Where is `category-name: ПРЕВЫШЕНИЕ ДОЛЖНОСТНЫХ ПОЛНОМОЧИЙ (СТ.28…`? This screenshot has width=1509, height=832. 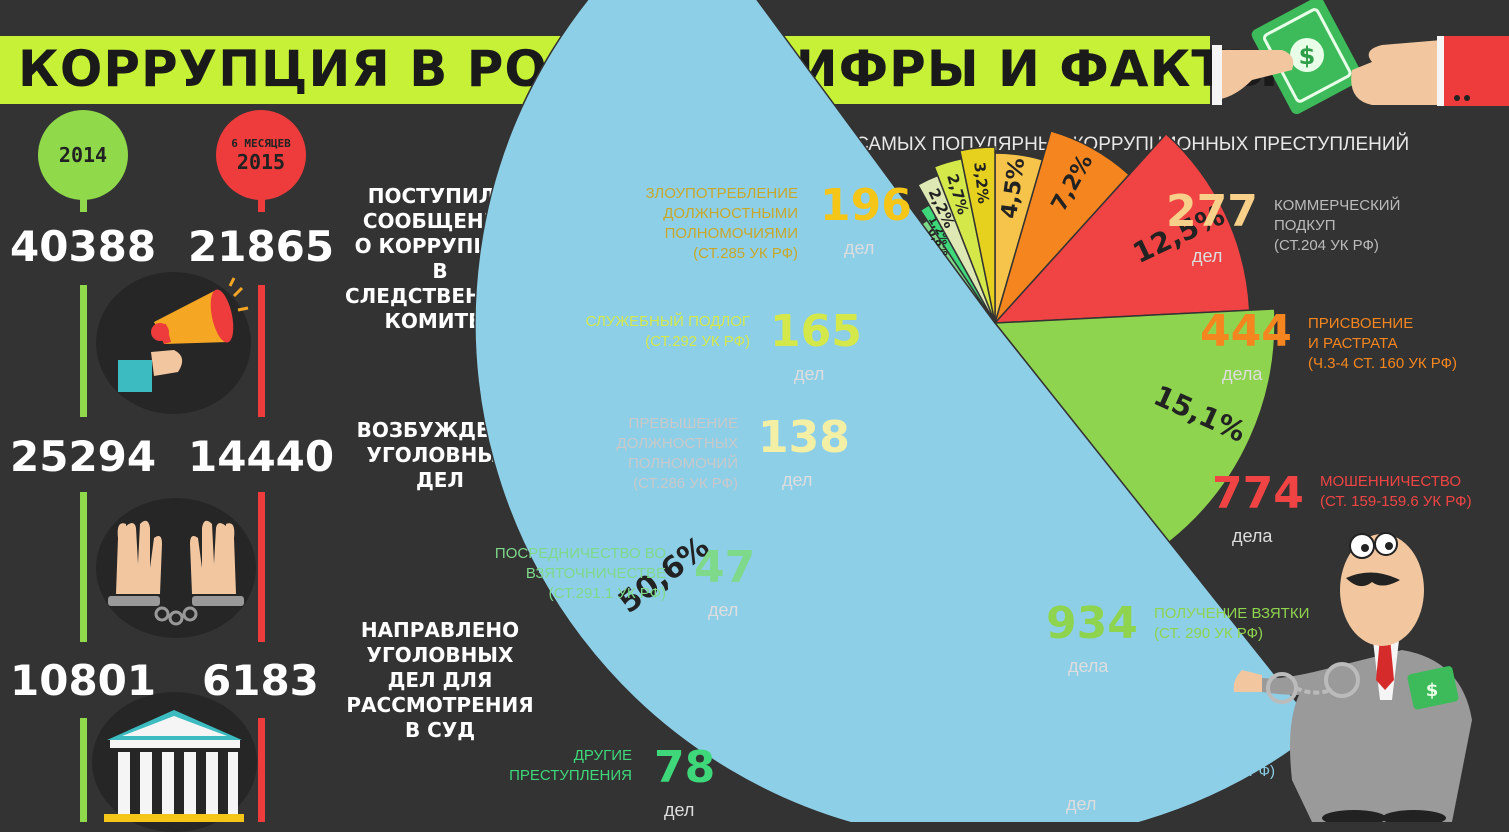 category-name: ПРЕВЫШЕНИЕ ДОЛЖНОСТНЫХ ПОЛНОМОЧИЙ (СТ.28… is located at coordinates (677, 453).